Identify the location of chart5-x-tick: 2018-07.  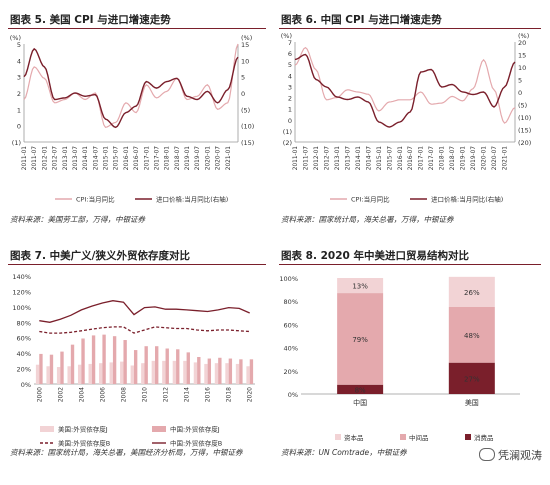
(178, 158).